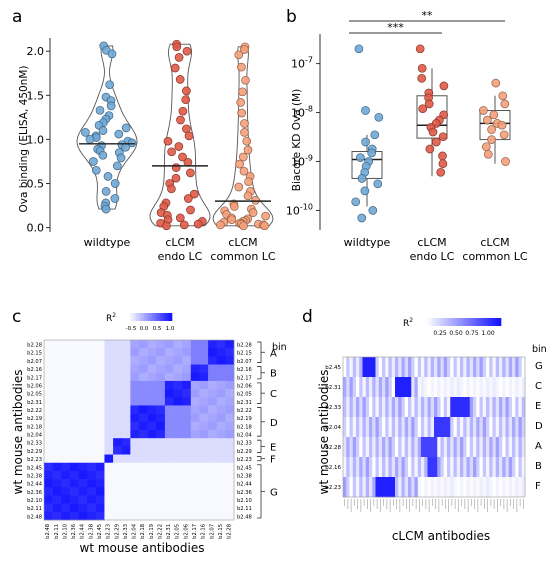 Image resolution: width=550 pixels, height=562 pixels. I want to click on row-label-right: b2.17, so click(244, 378).